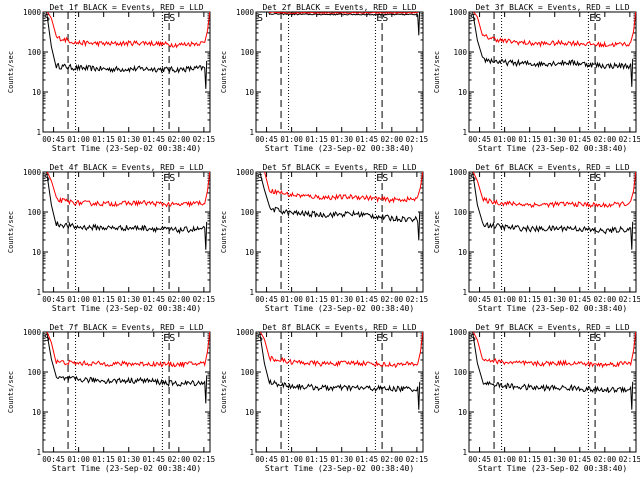 The height and width of the screenshot is (480, 640). What do you see at coordinates (552, 167) in the screenshot?
I see `panel-title: Det 6f BLACK = Events, RED = LLD` at bounding box center [552, 167].